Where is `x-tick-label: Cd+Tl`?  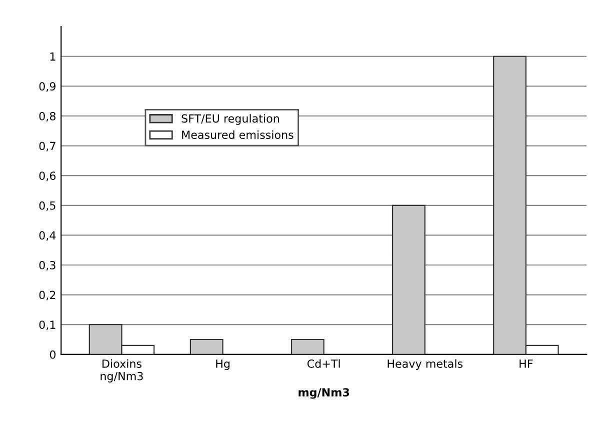
x-tick-label: Cd+Tl is located at coordinates (323, 363).